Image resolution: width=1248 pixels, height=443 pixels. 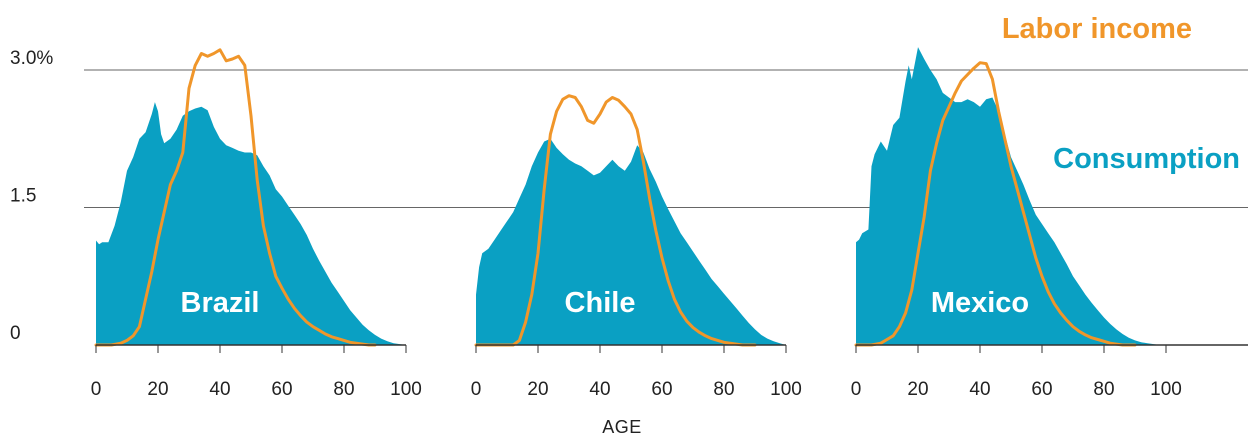 I want to click on legend-labor-income: Labor income, so click(x=1097, y=29).